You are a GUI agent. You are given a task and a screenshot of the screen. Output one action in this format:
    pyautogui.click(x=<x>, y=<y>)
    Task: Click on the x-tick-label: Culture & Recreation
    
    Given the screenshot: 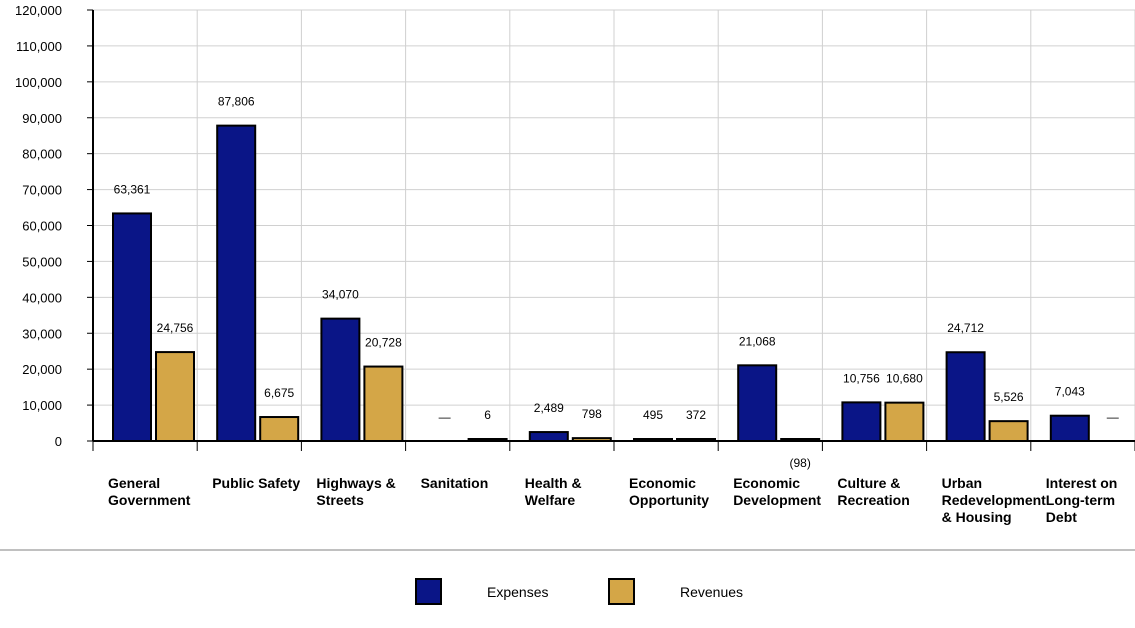 What is the action you would take?
    pyautogui.click(x=873, y=491)
    